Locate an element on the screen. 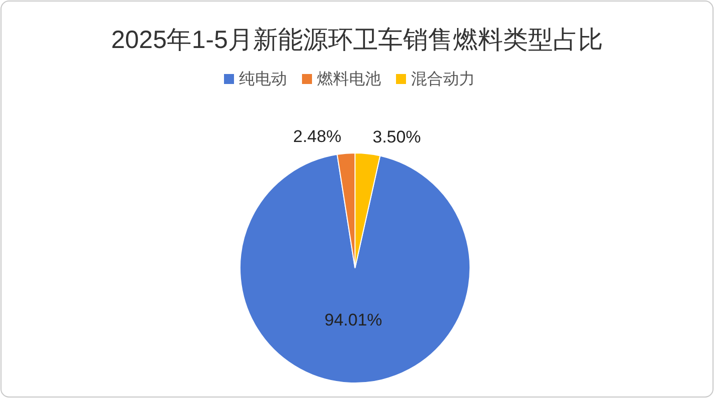 The height and width of the screenshot is (398, 714). data-label: 3.50% is located at coordinates (396, 137).